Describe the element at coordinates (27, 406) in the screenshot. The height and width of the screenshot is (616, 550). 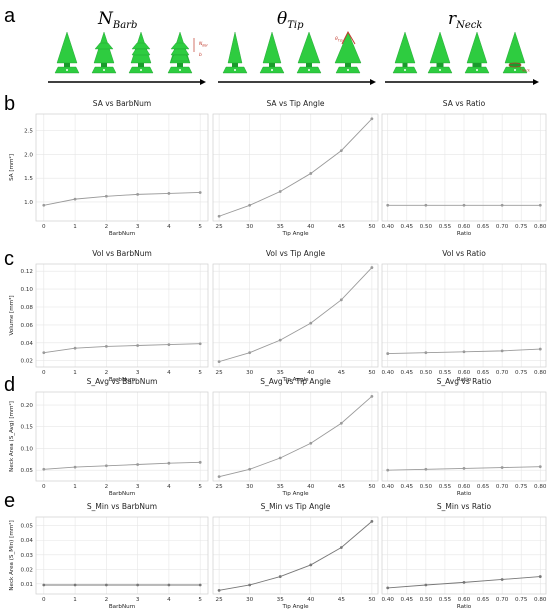
I see `y-tick-label: 0.20` at that location.